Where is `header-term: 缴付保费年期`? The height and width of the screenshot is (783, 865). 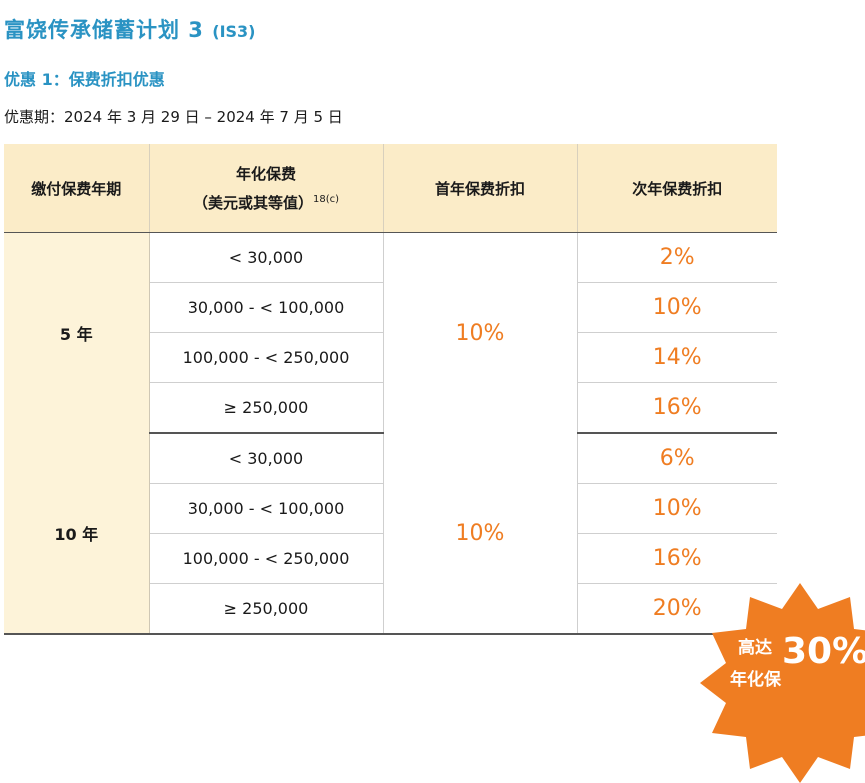
header-term: 缴付保费年期 is located at coordinates (77, 188).